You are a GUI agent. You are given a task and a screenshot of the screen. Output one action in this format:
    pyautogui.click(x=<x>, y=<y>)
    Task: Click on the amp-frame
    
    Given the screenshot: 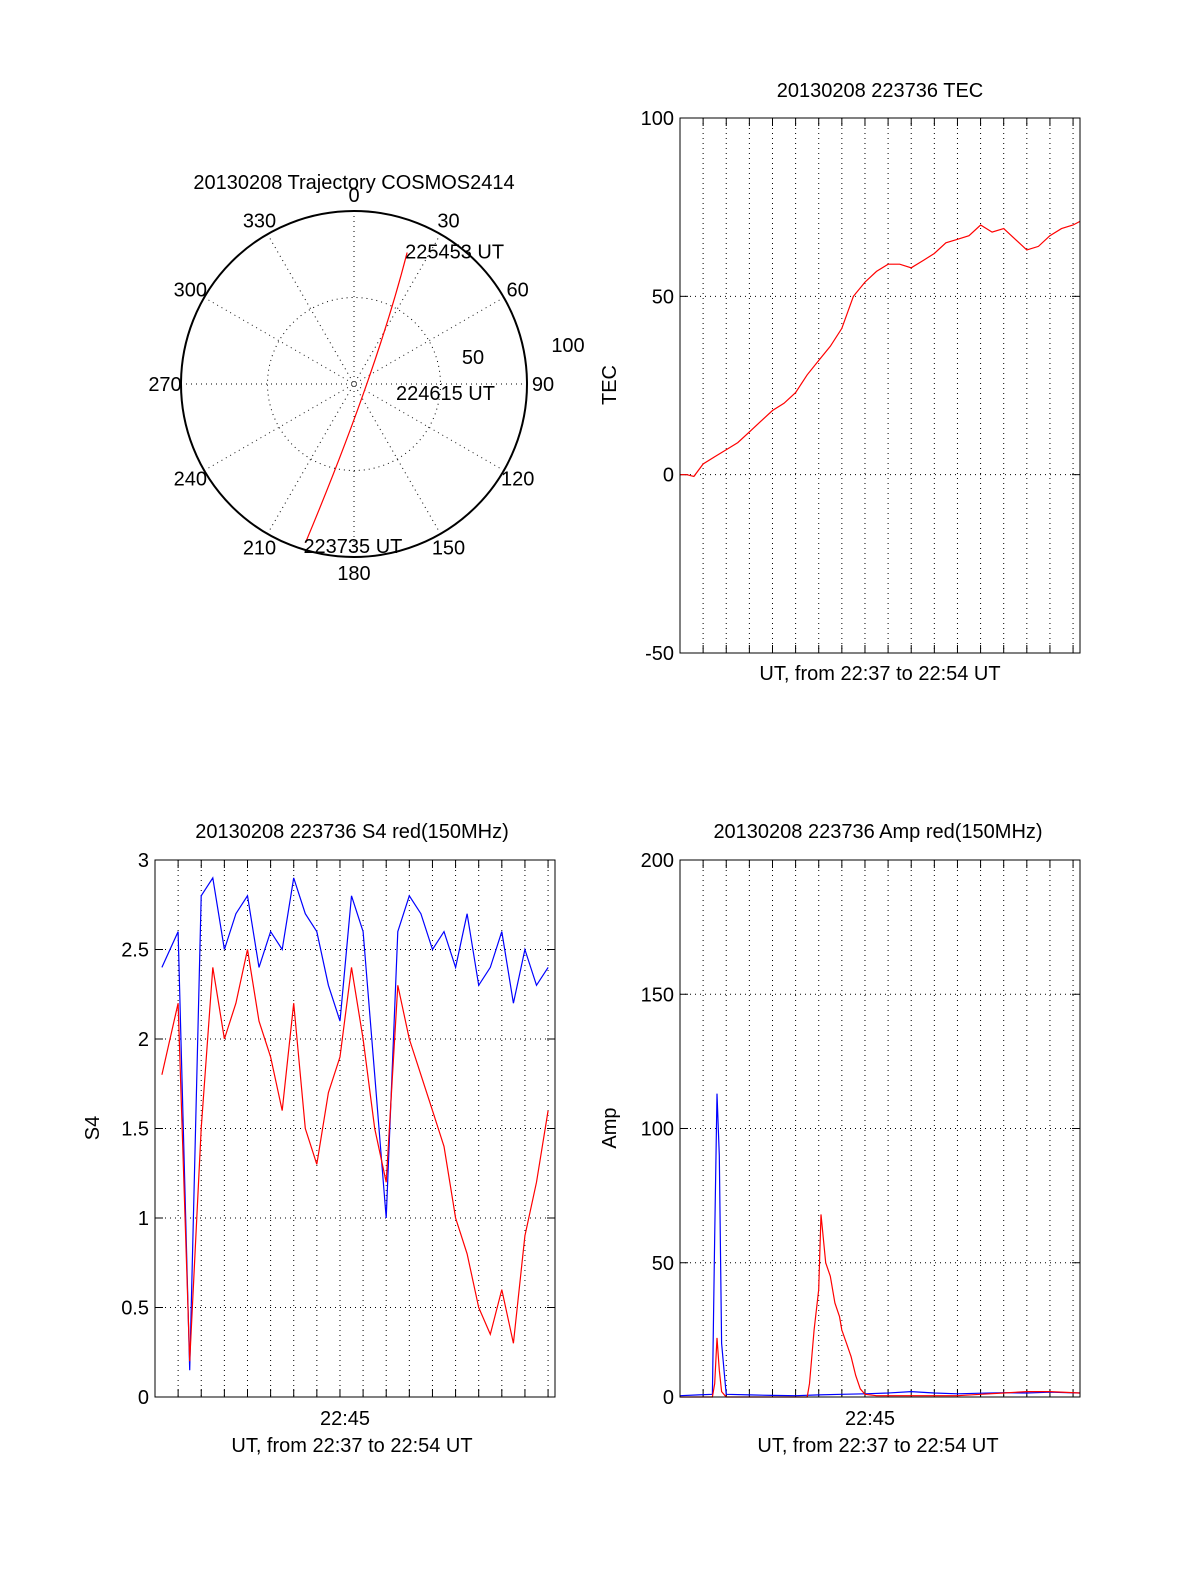 What is the action you would take?
    pyautogui.click(x=880, y=1128)
    